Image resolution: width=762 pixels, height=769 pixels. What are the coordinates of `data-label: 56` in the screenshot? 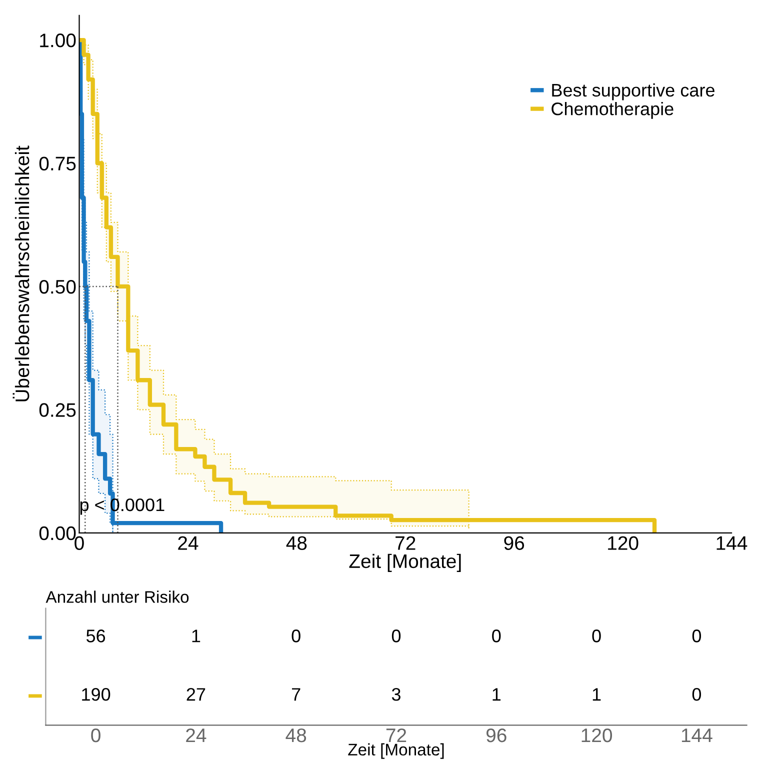 It's located at (96, 636).